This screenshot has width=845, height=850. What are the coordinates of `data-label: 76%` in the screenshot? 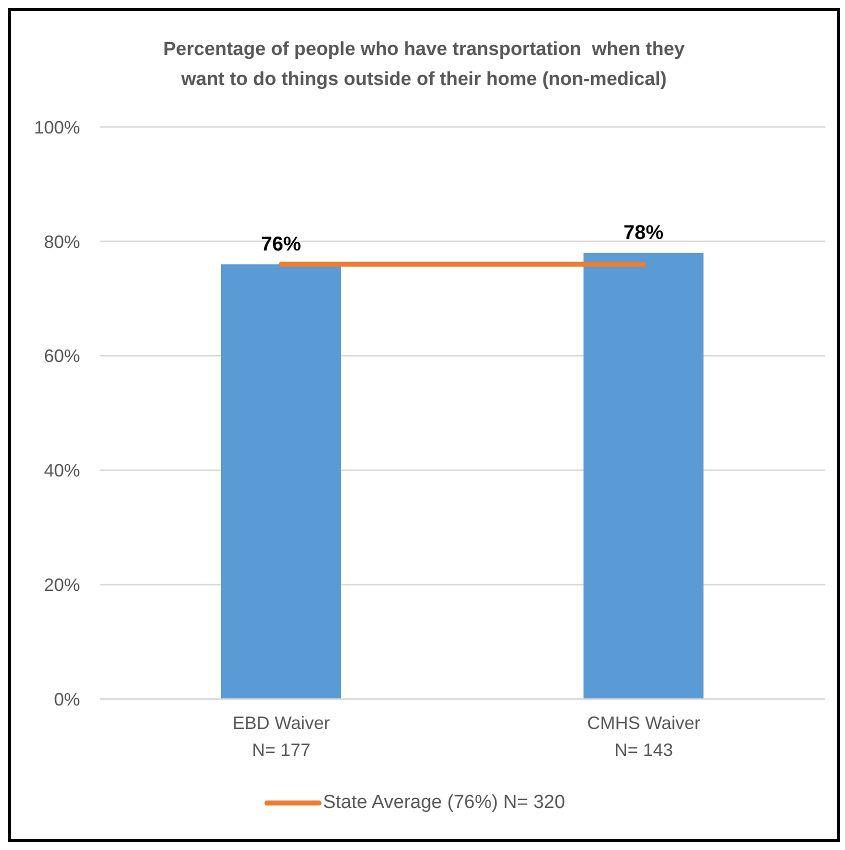 It's located at (281, 244).